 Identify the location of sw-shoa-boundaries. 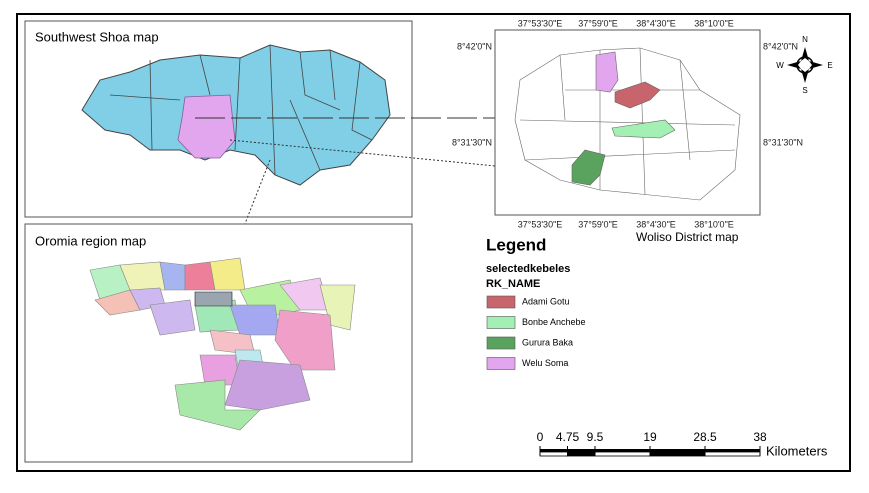
(241, 110).